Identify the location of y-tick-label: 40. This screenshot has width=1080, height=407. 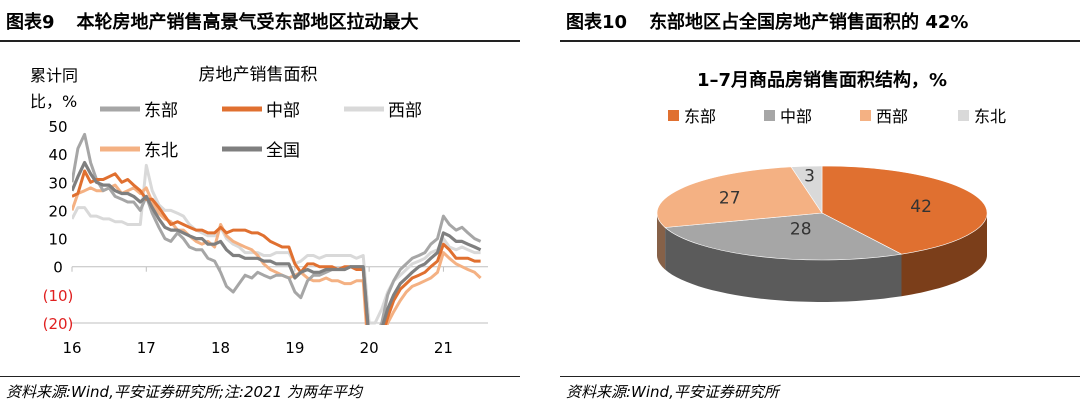
(57, 155).